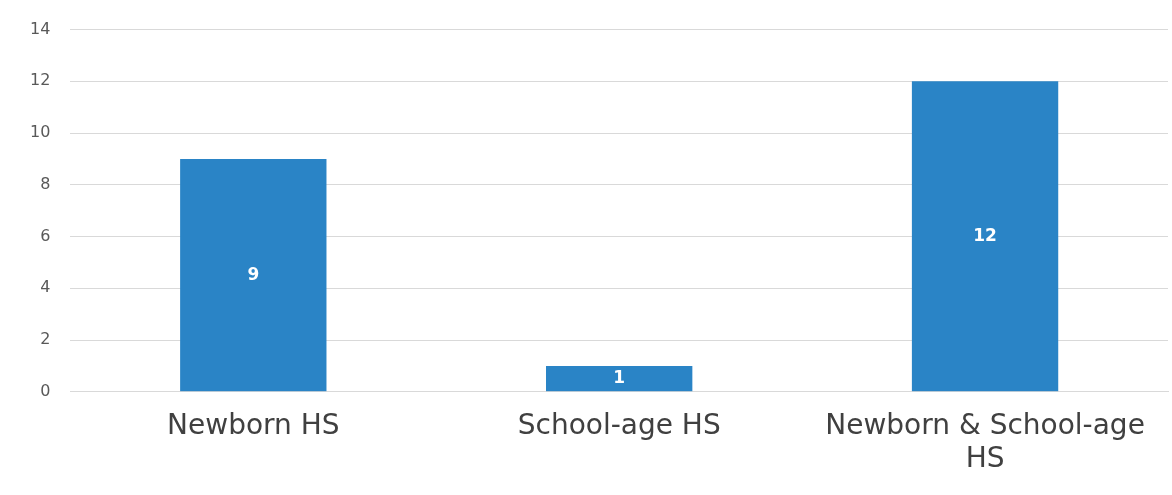 Image resolution: width=1172 pixels, height=495 pixels. I want to click on y-tick-label: 14, so click(40, 28).